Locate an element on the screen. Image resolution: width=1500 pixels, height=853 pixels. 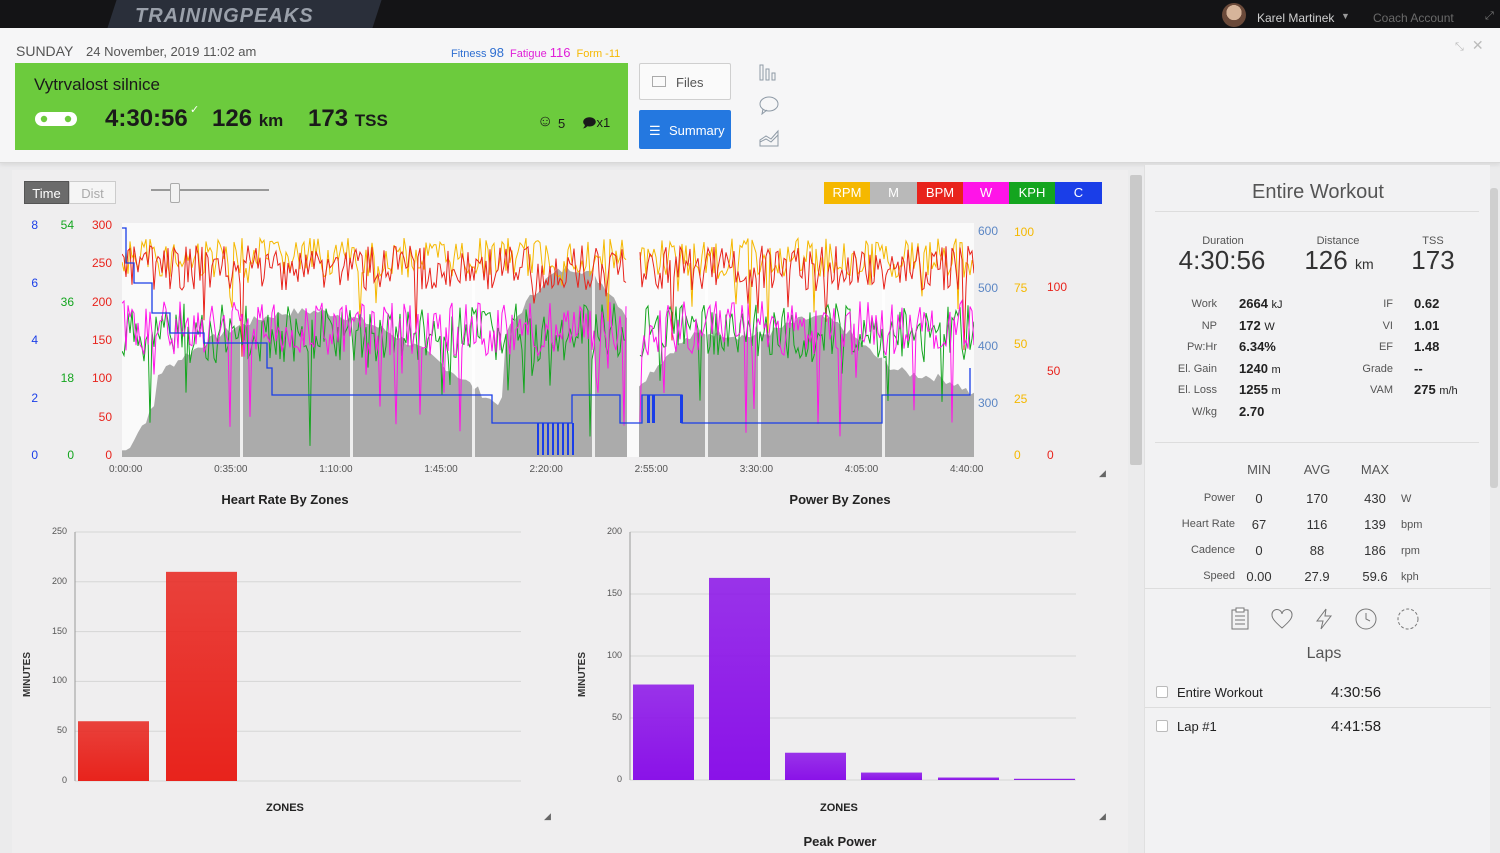
chevron-down-icon: ▼ is located at coordinates (1345, 16).